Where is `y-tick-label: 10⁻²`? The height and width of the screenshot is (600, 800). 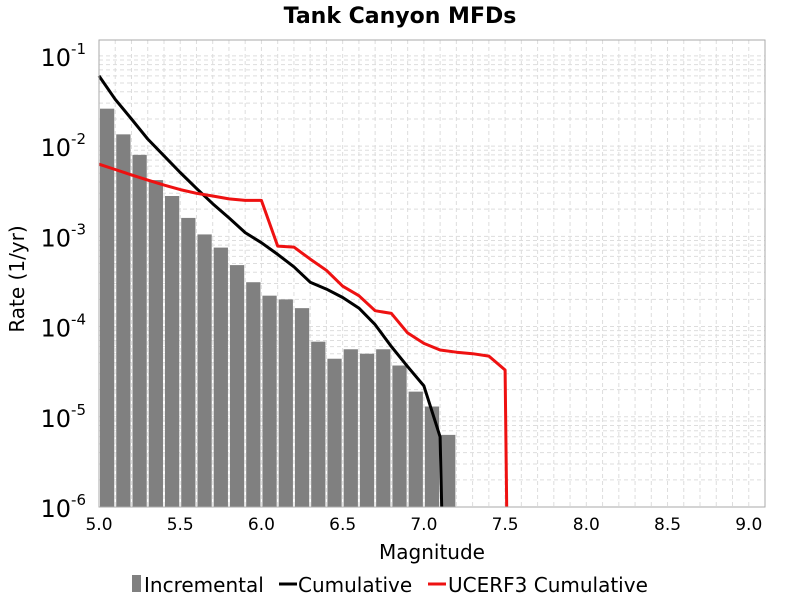 y-tick-label: 10⁻² is located at coordinates (63, 146).